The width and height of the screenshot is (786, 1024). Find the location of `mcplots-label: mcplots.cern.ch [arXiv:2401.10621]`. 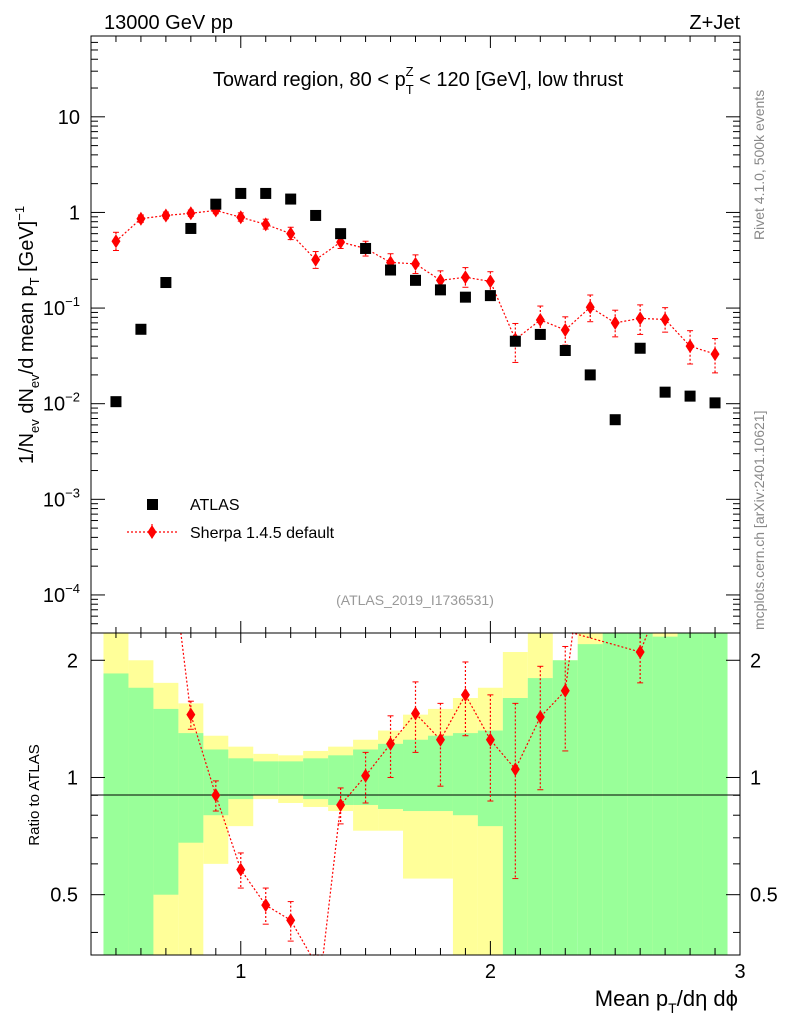

mcplots-label: mcplots.cern.ch [arXiv:2401.10621] is located at coordinates (759, 520).